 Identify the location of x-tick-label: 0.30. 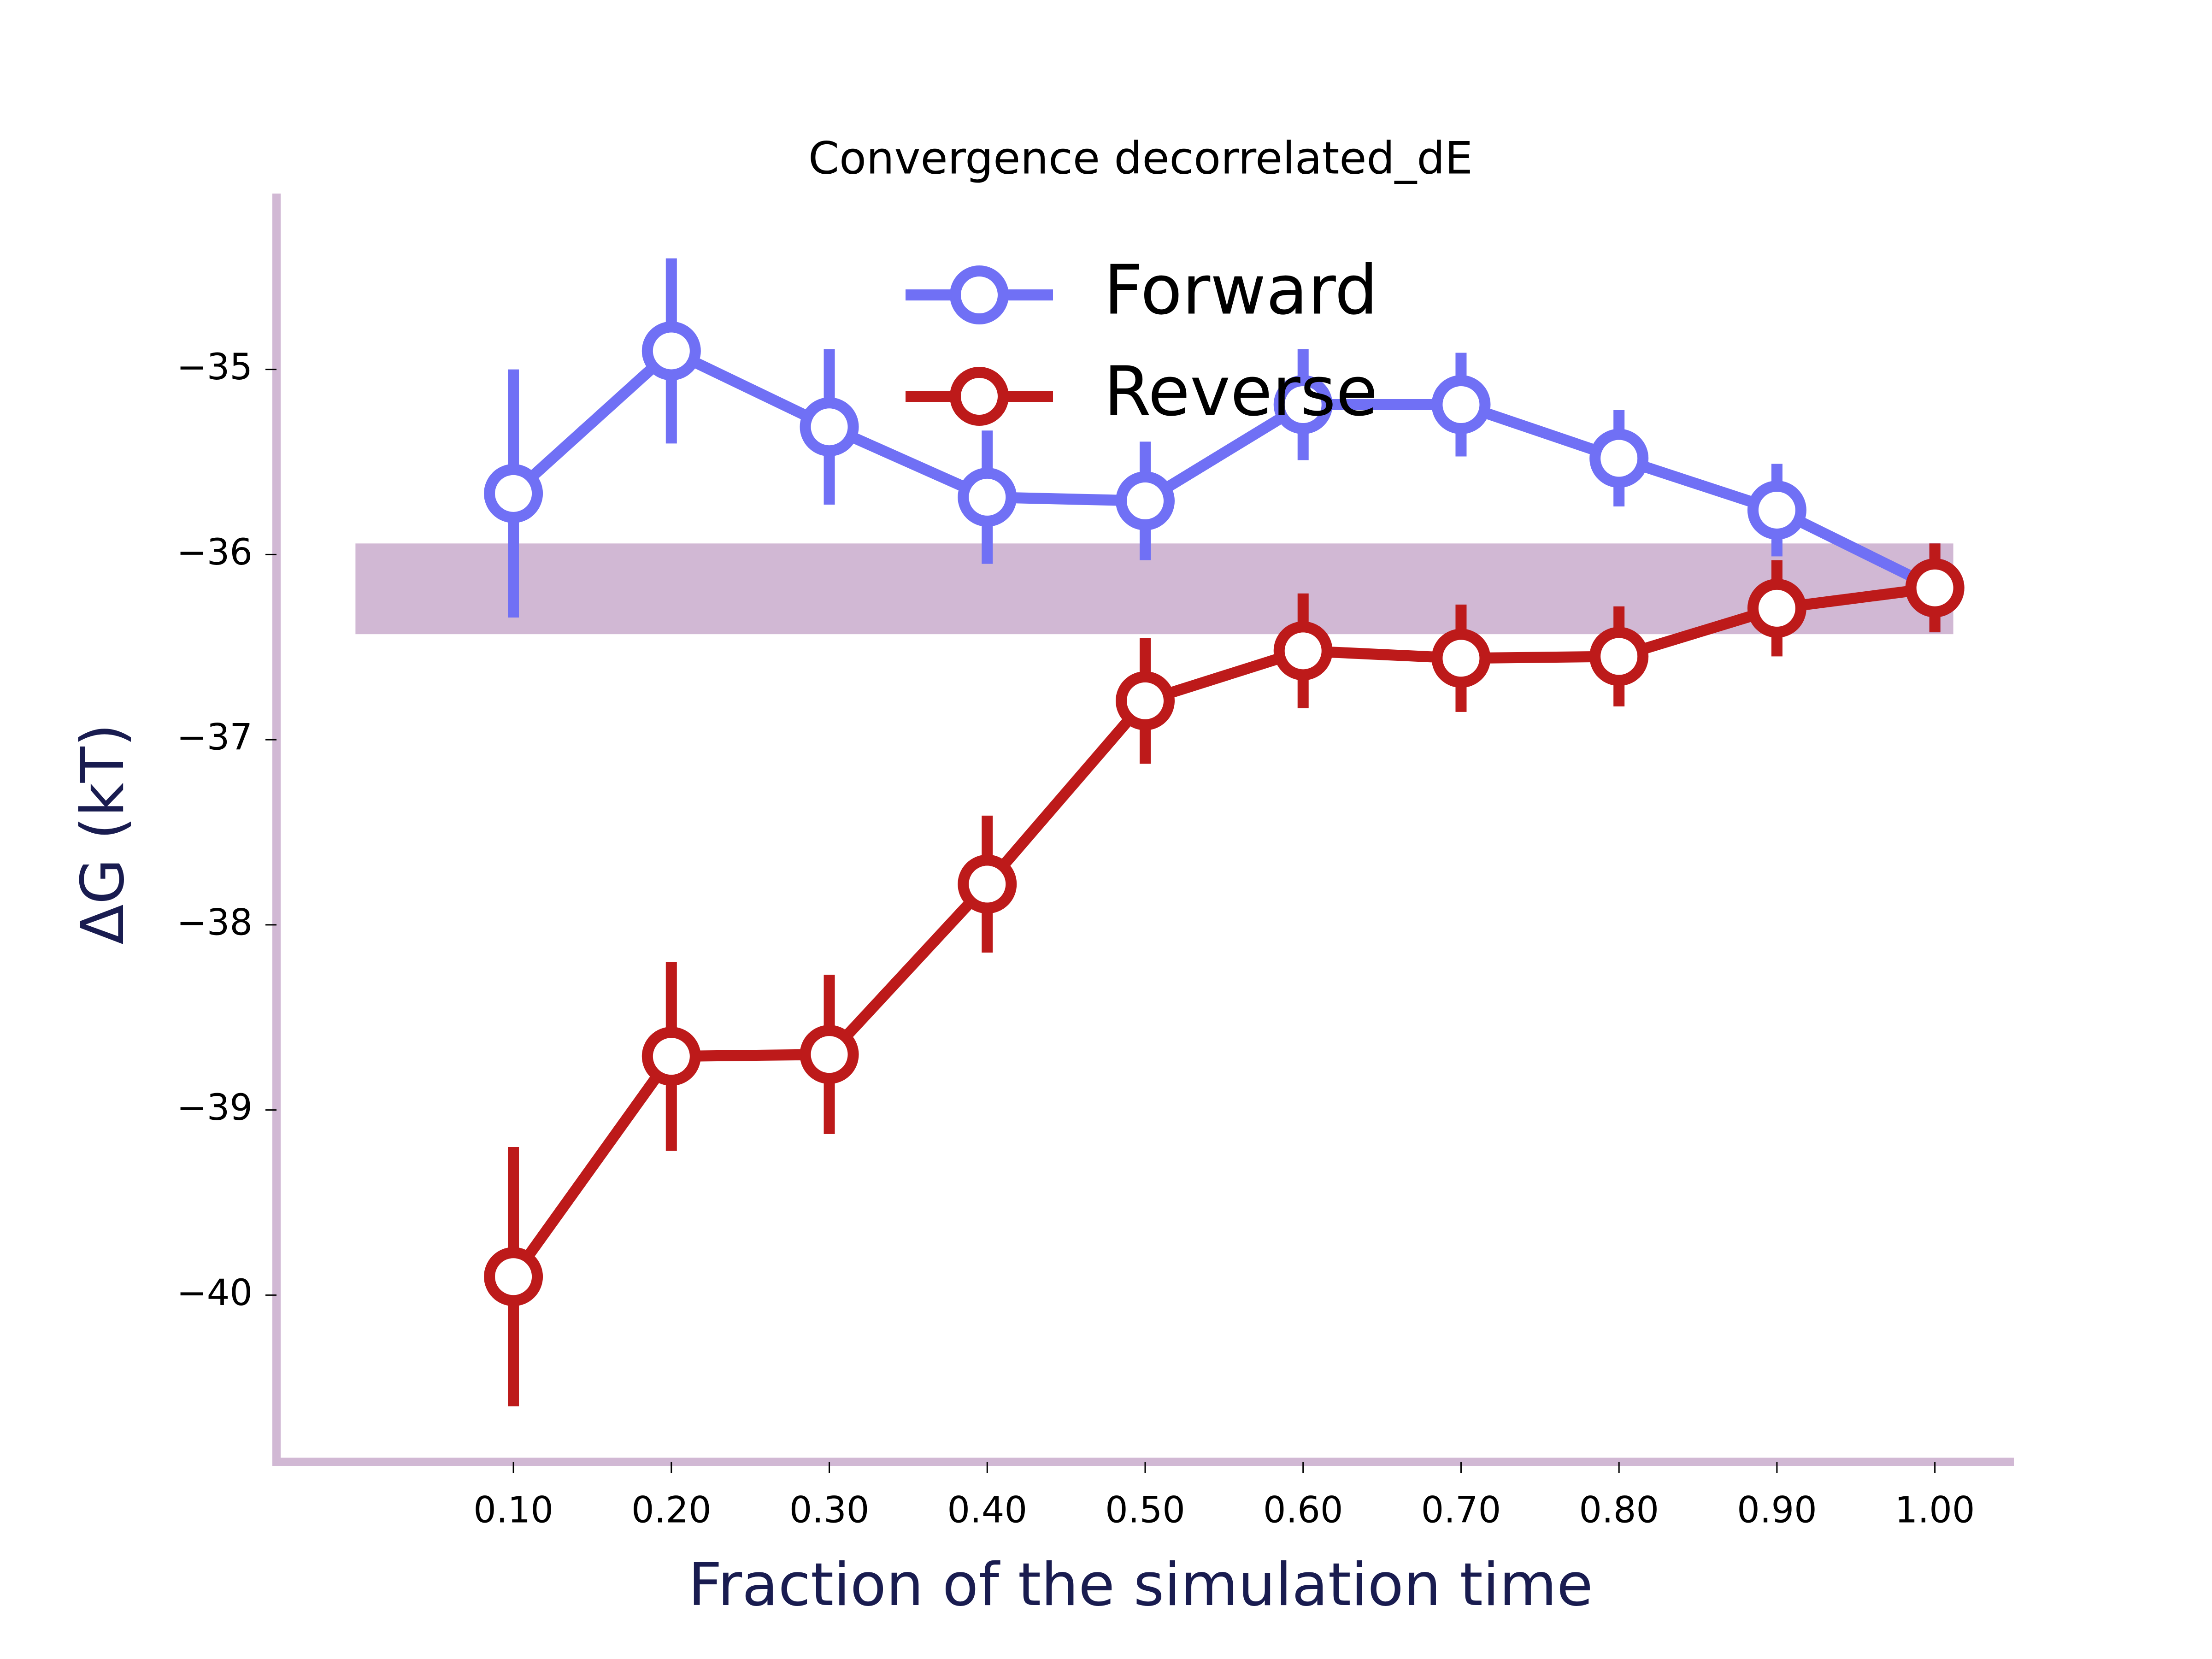
(829, 1510).